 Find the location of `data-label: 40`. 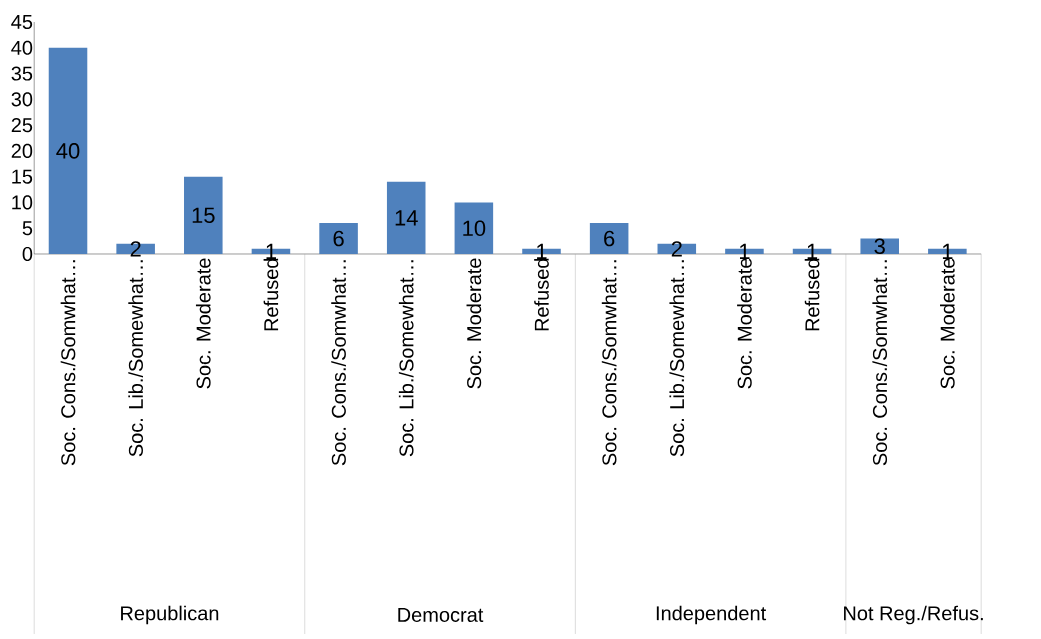

data-label: 40 is located at coordinates (68, 151).